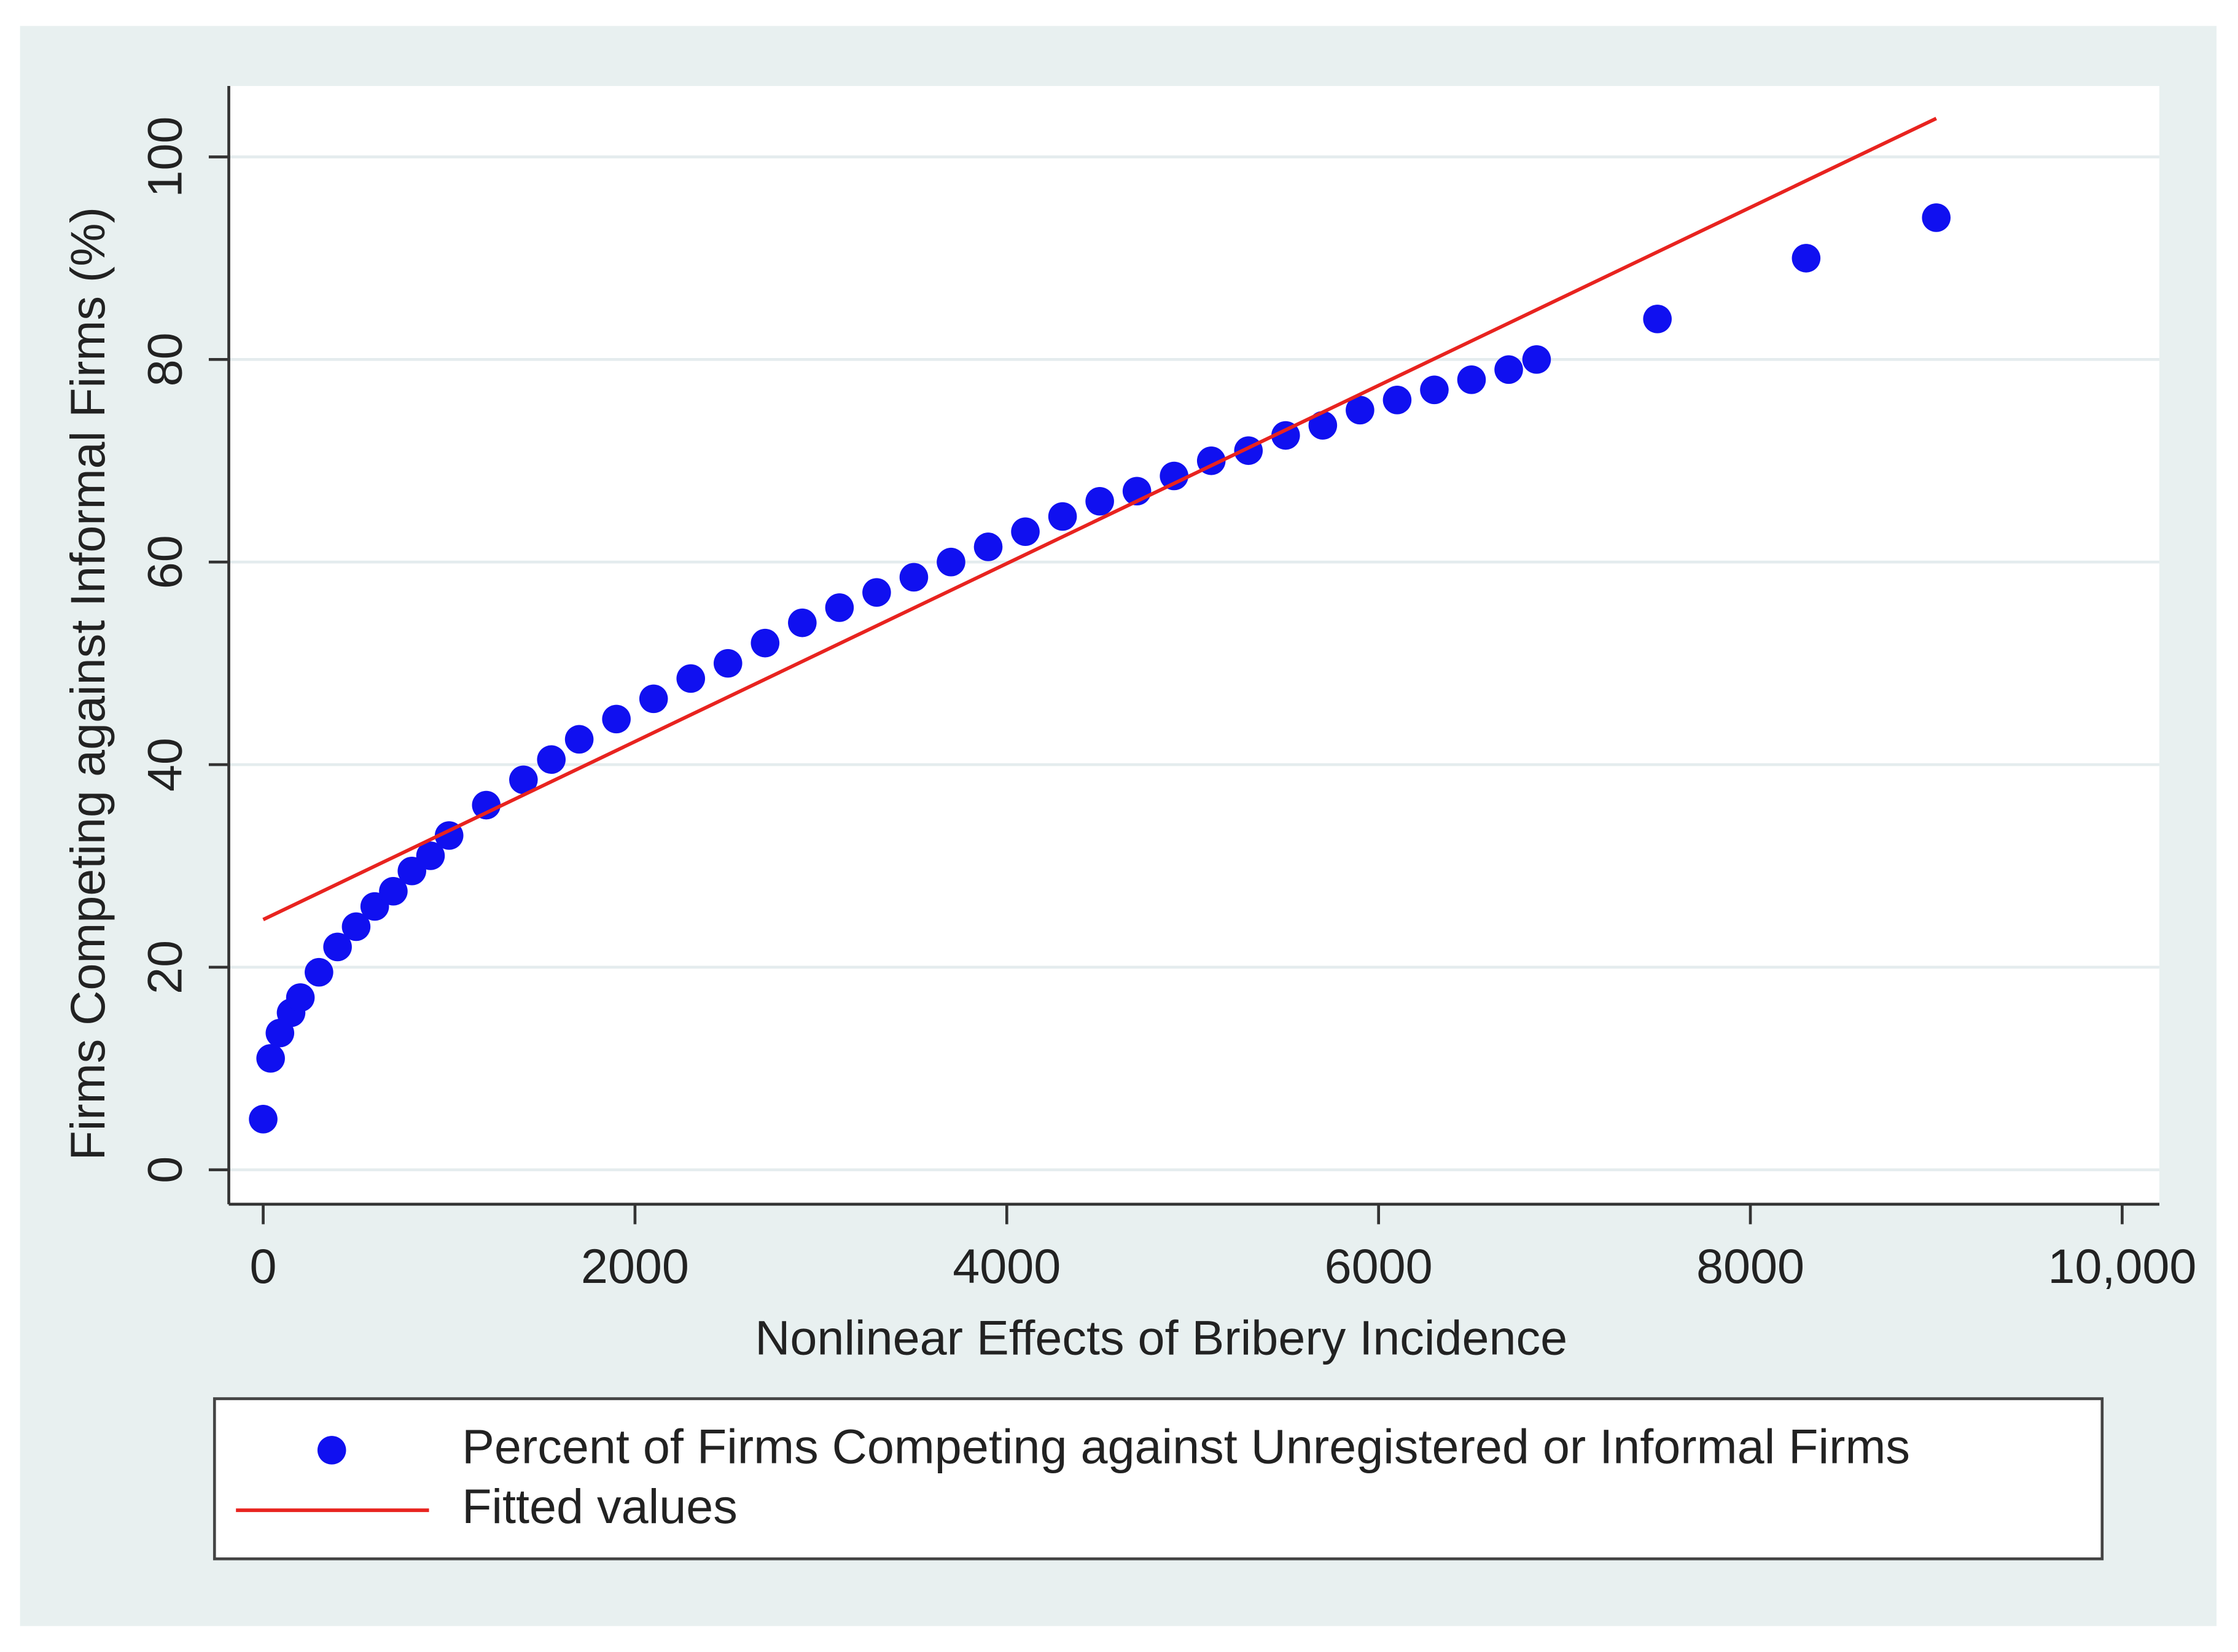 The height and width of the screenshot is (1652, 2238). What do you see at coordinates (1750, 1266) in the screenshot?
I see `x-tick-label: 8000` at bounding box center [1750, 1266].